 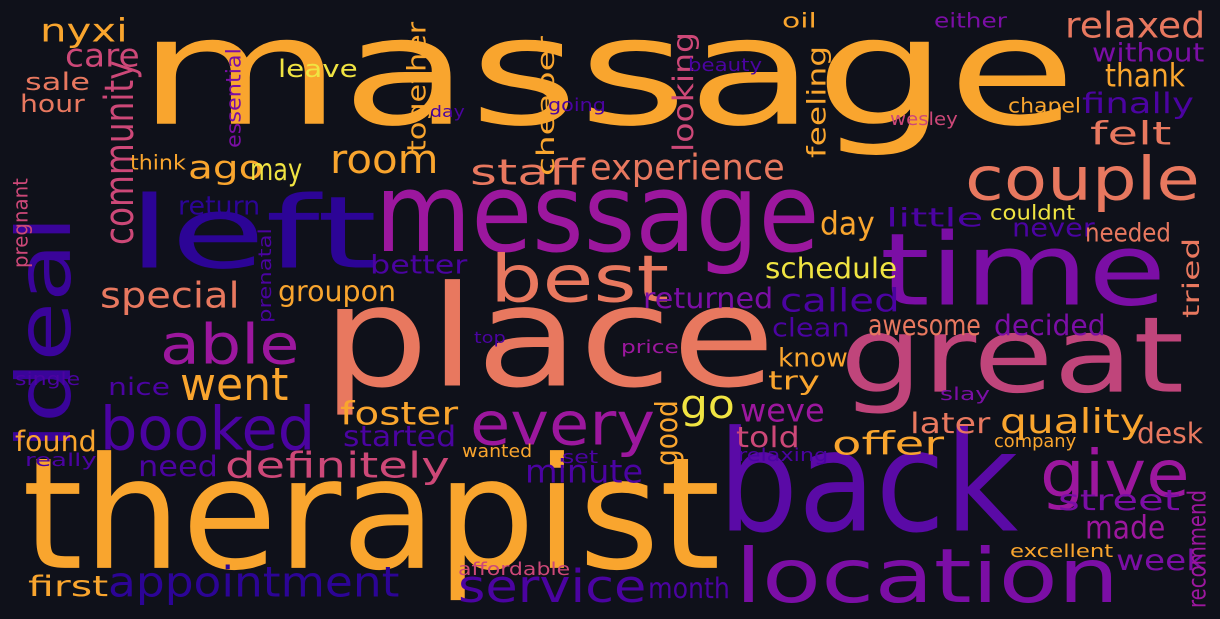 What do you see at coordinates (226, 168) in the screenshot?
I see `word-ago: ago` at bounding box center [226, 168].